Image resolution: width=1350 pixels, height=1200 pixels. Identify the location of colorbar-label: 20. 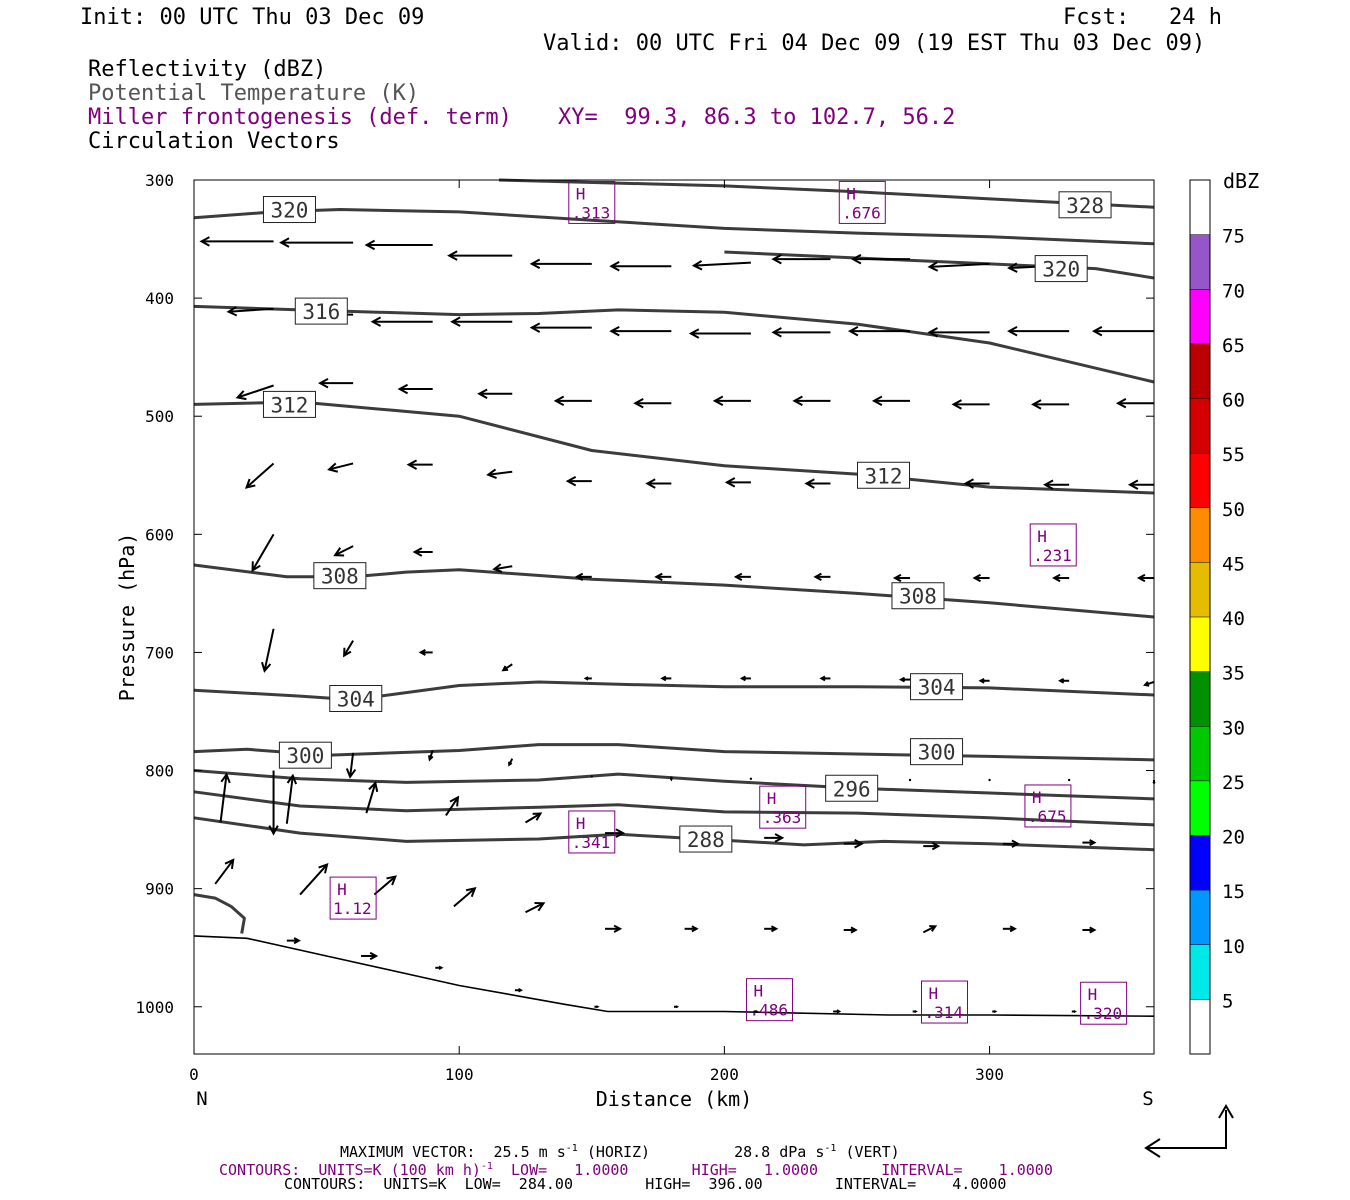
(1233, 838).